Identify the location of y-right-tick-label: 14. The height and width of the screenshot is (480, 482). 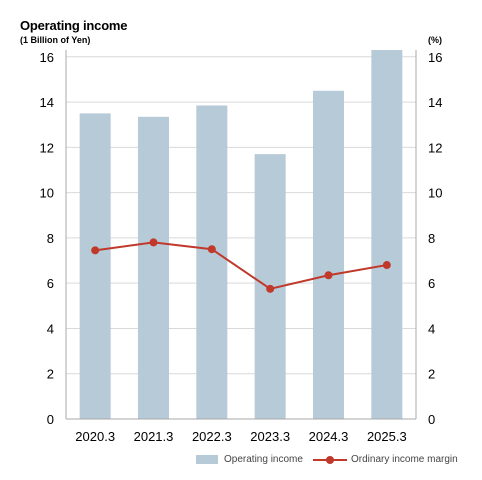
(435, 102).